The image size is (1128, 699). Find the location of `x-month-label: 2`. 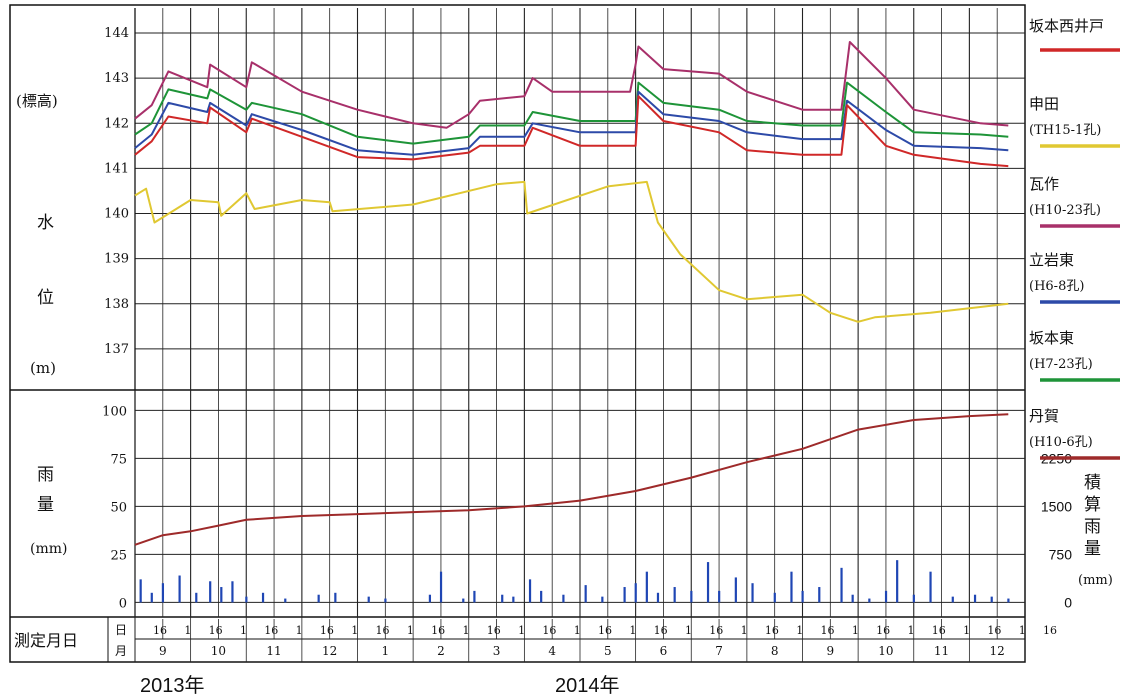

x-month-label: 2 is located at coordinates (441, 651).